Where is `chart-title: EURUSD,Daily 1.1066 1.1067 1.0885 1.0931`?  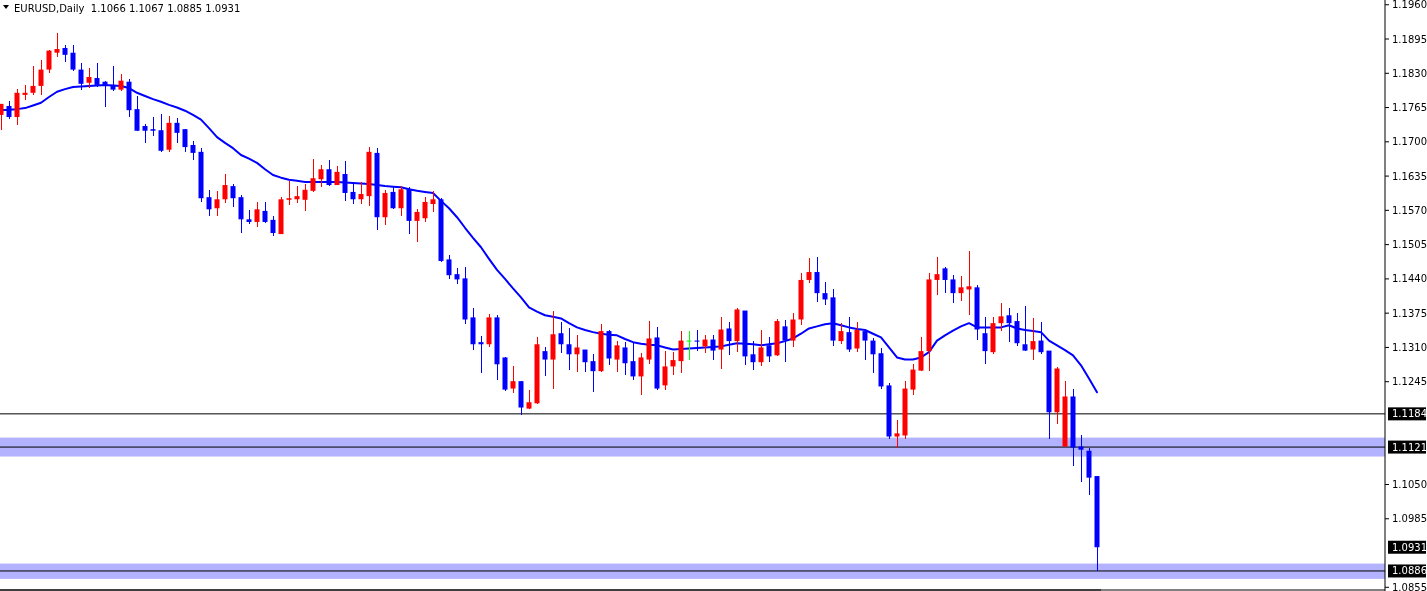
chart-title: EURUSD,Daily 1.1066 1.1067 1.0885 1.0931 is located at coordinates (127, 8).